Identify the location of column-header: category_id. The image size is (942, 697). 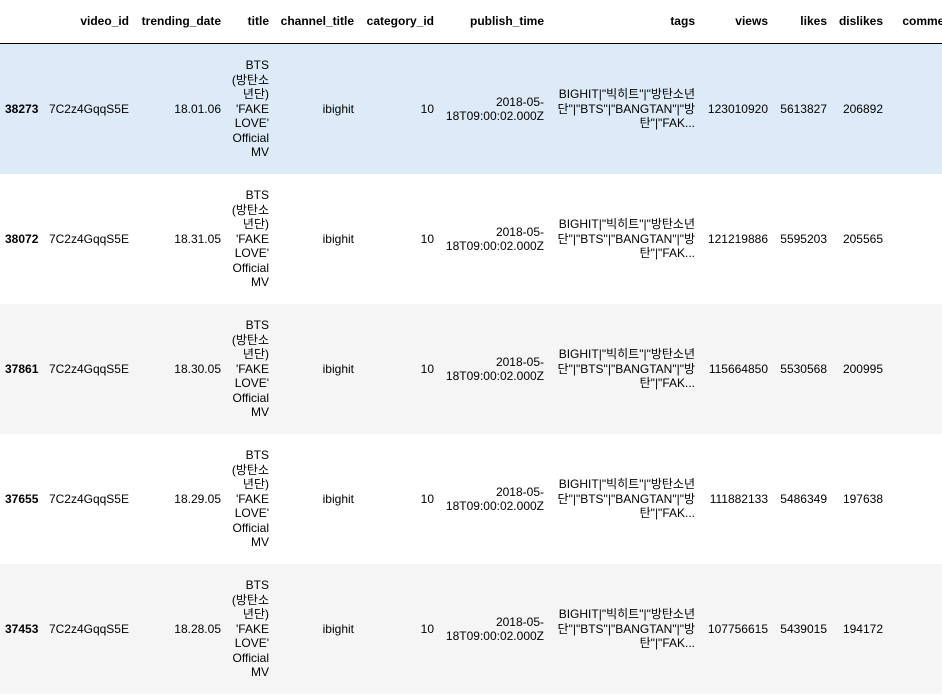
(399, 22).